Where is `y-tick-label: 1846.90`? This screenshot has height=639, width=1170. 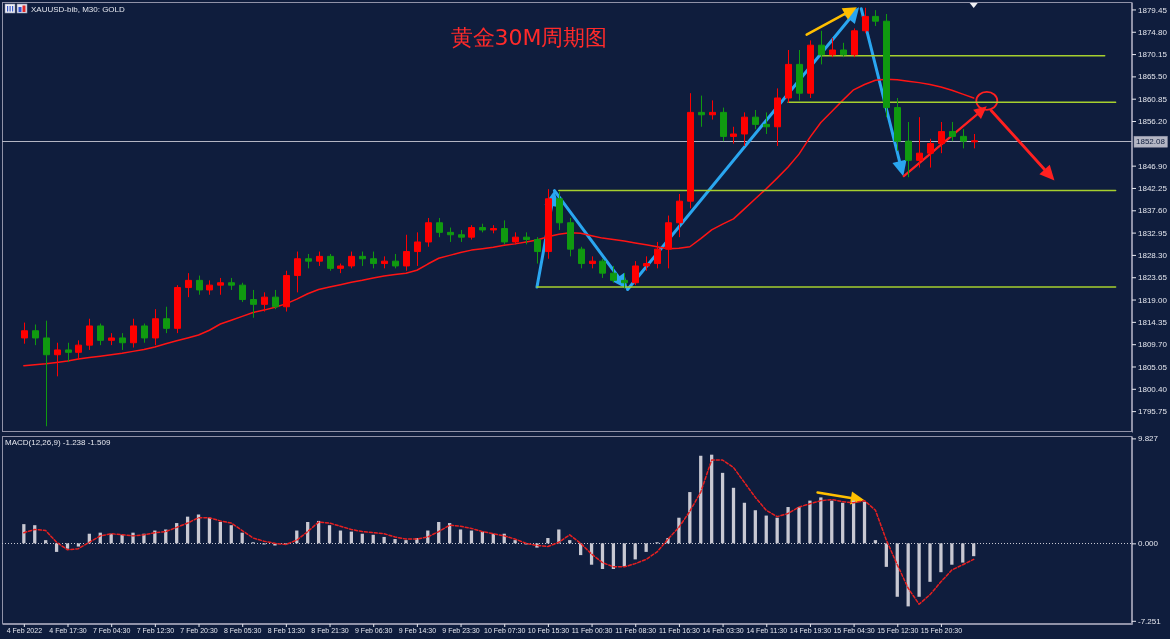 y-tick-label: 1846.90 is located at coordinates (1153, 166).